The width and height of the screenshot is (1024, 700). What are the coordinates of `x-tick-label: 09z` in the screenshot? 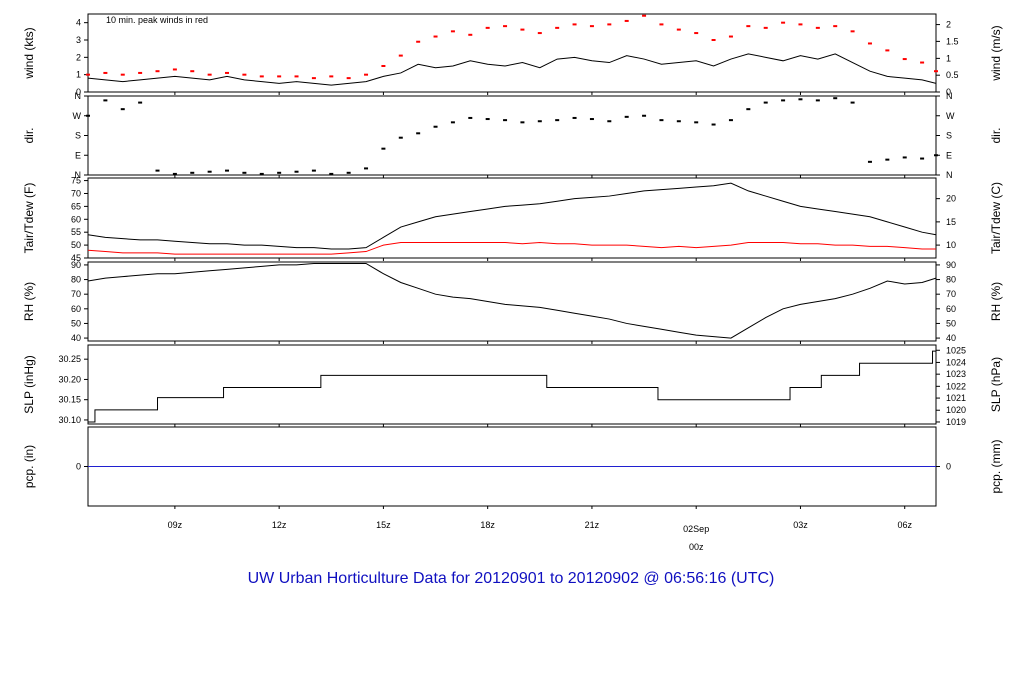 It's located at (175, 525).